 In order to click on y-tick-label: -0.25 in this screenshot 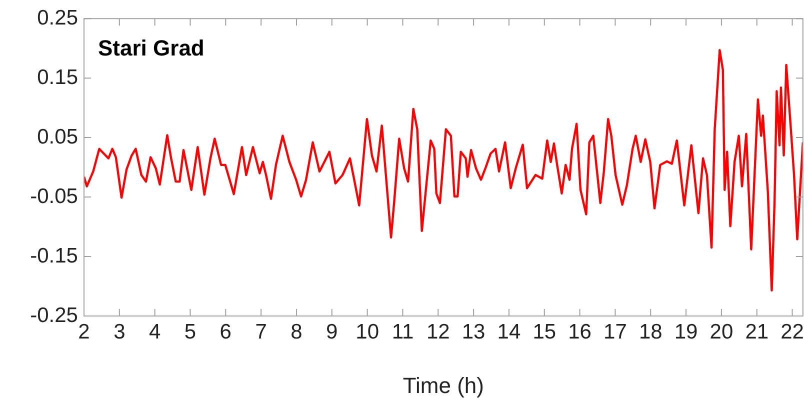, I will do `click(54, 315)`.